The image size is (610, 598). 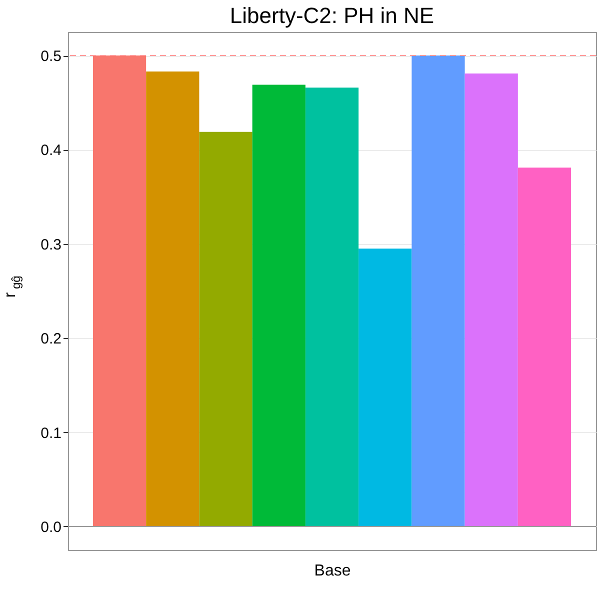 What do you see at coordinates (51, 339) in the screenshot?
I see `y-tick-label: 0.2` at bounding box center [51, 339].